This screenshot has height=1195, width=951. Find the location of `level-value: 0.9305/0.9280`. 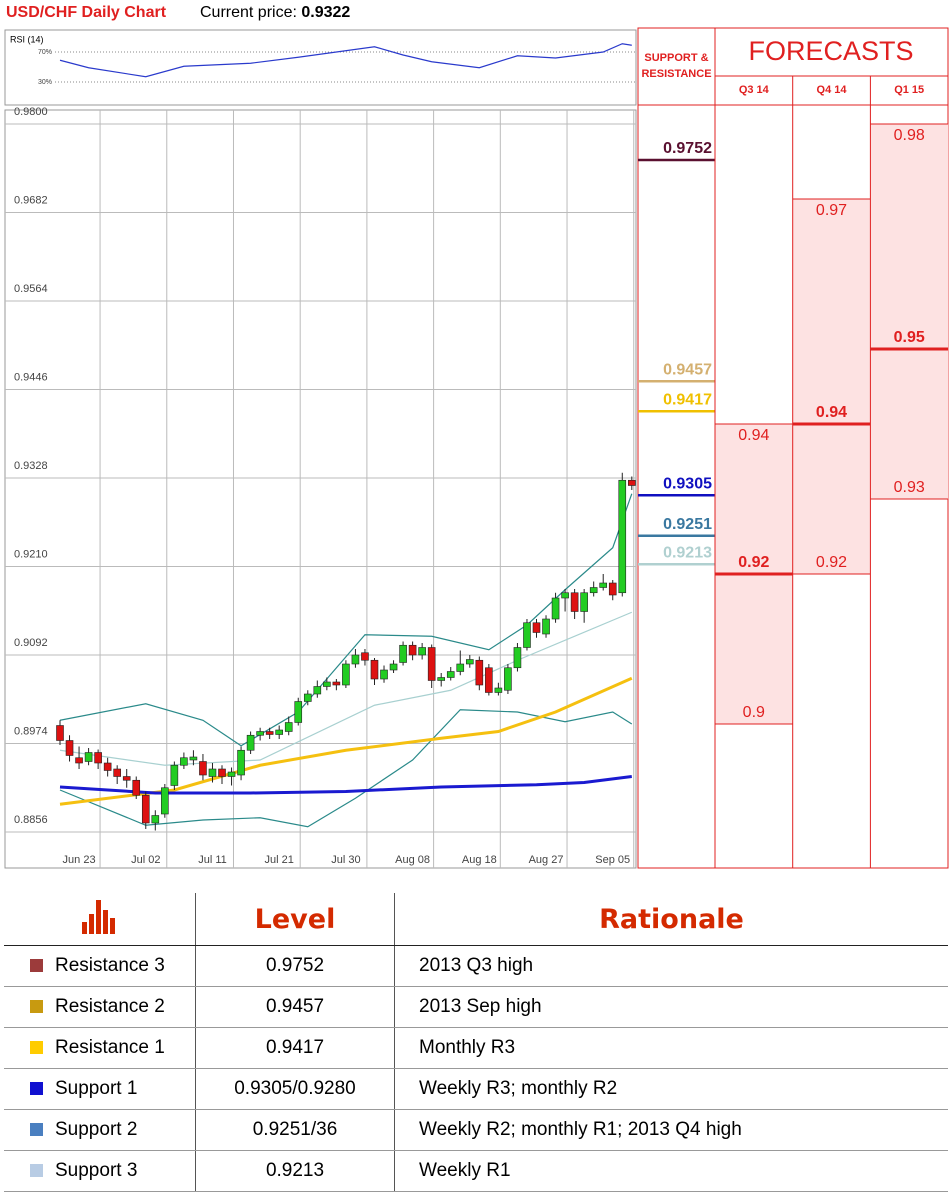

level-value: 0.9305/0.9280 is located at coordinates (295, 1089).